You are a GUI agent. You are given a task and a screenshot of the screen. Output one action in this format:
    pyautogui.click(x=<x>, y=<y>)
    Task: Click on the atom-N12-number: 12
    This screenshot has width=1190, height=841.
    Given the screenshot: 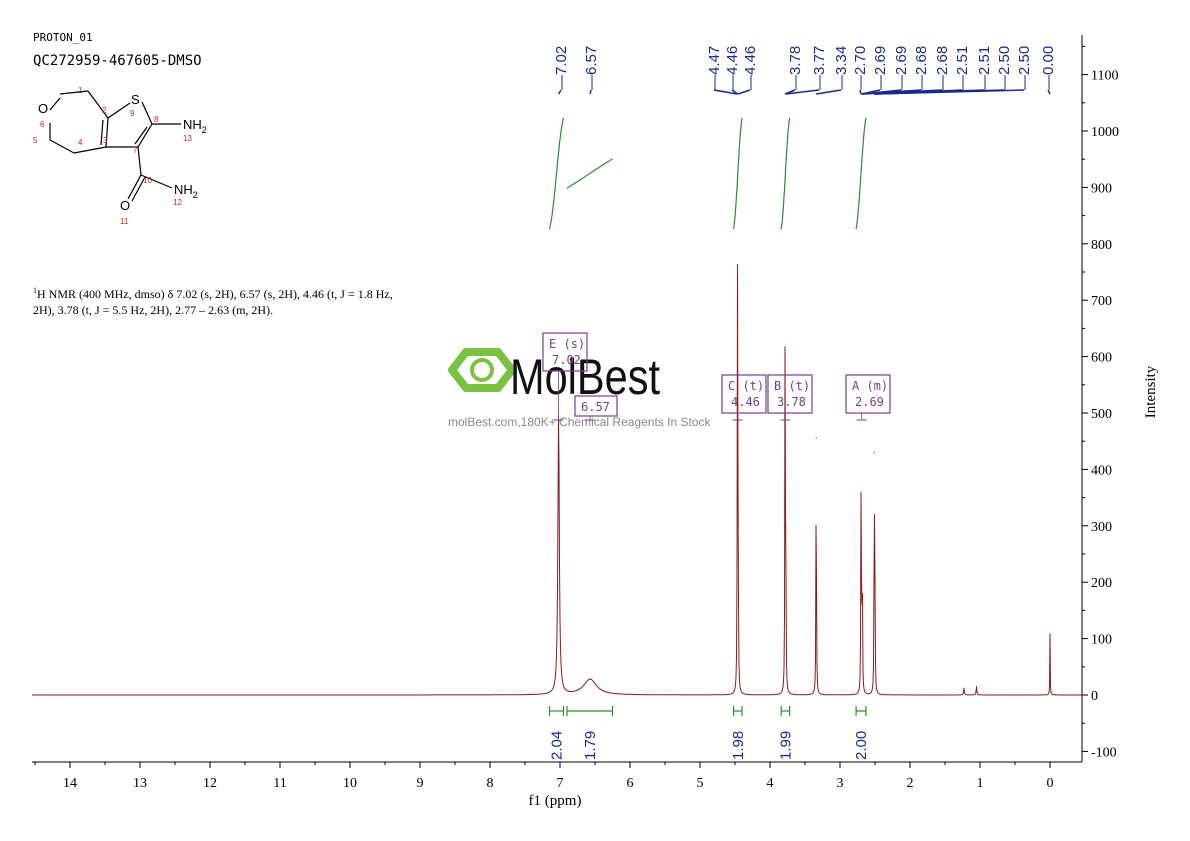 What is the action you would take?
    pyautogui.click(x=177, y=202)
    